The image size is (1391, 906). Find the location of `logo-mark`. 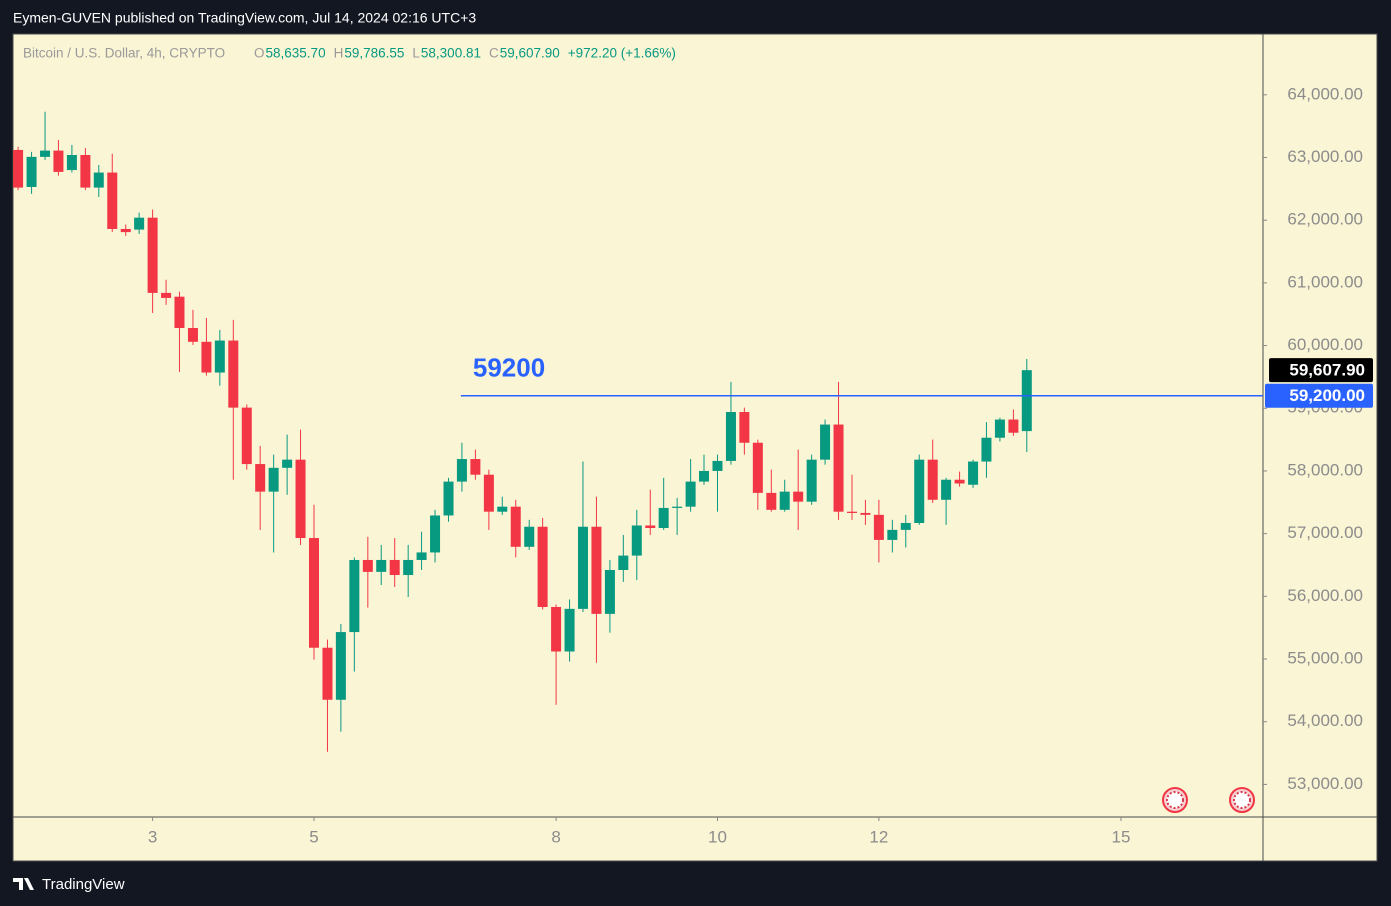

logo-mark is located at coordinates (23, 884).